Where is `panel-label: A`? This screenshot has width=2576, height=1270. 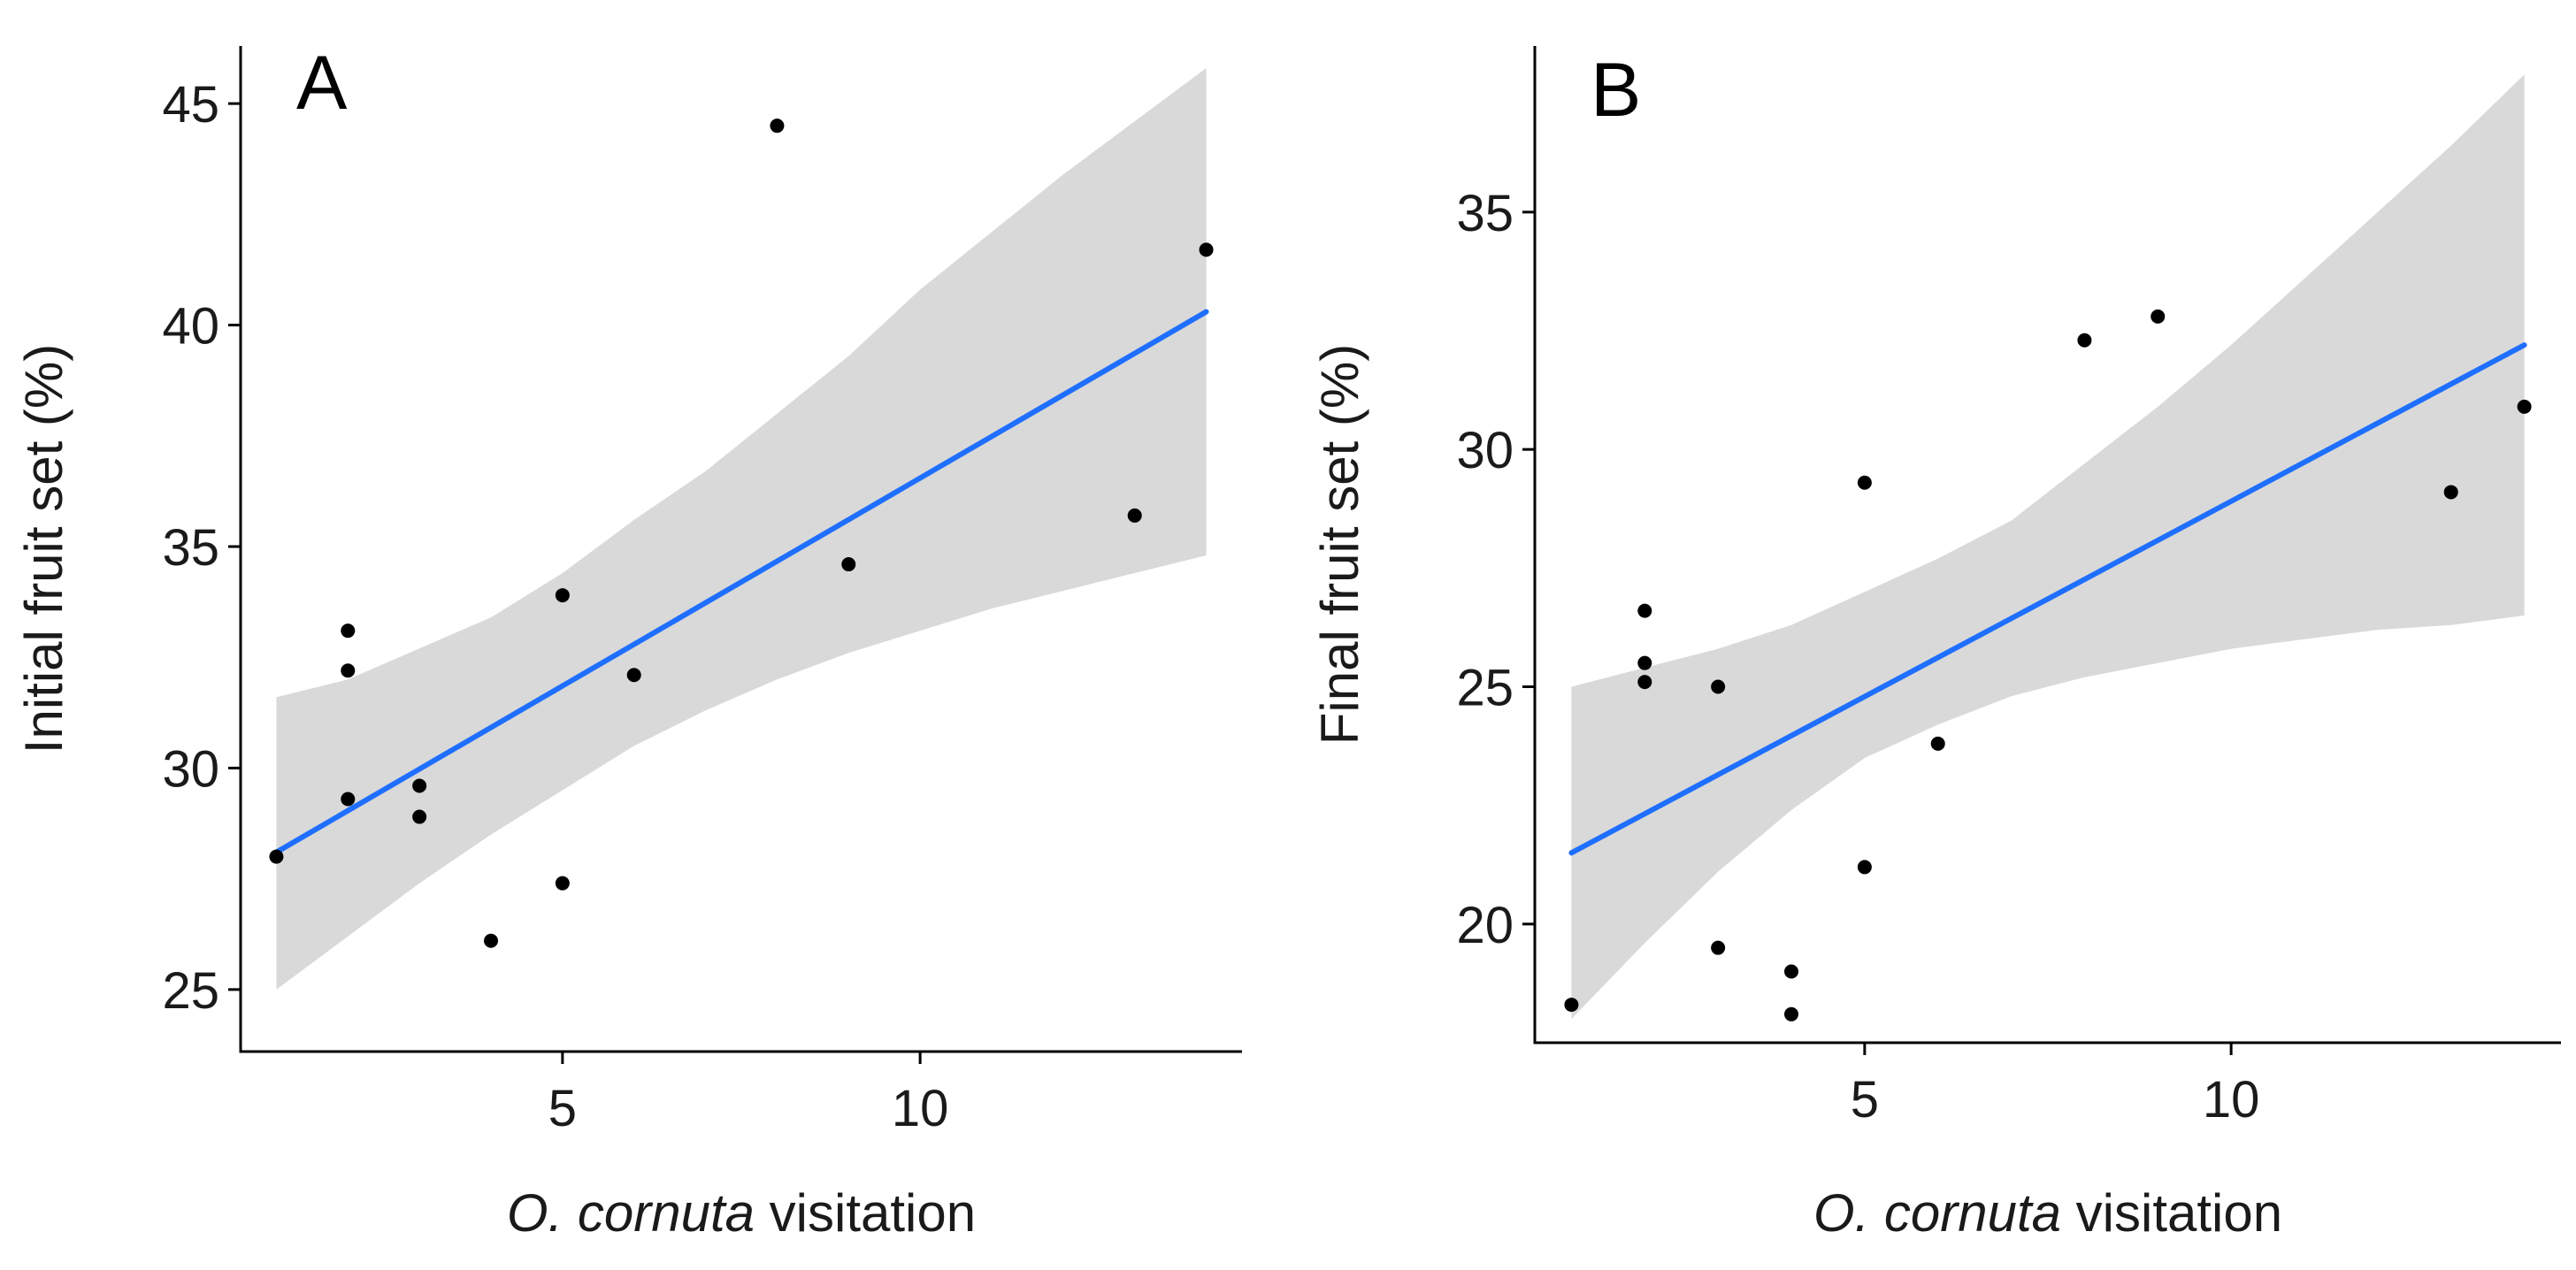
panel-label: A is located at coordinates (322, 83).